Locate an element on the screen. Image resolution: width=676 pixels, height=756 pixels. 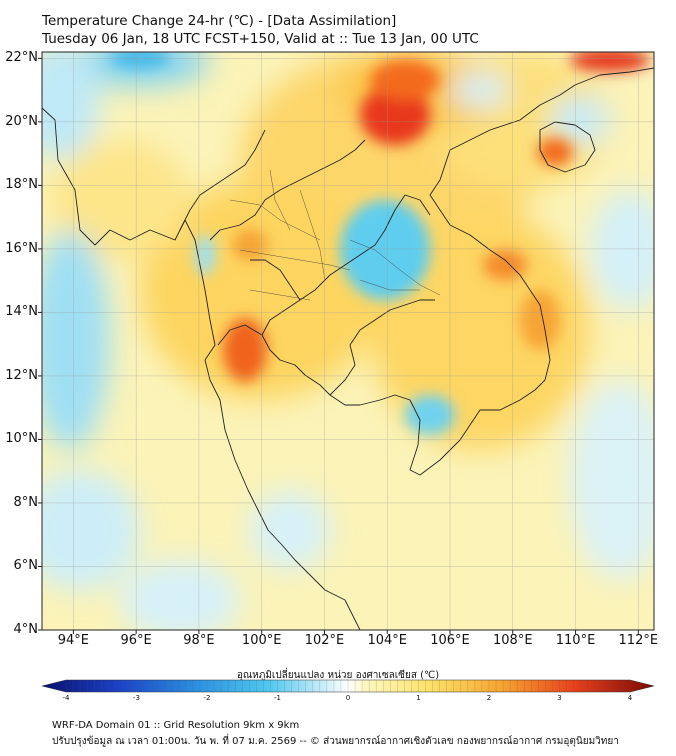
colorbar-tick-label: 3 is located at coordinates (559, 698).